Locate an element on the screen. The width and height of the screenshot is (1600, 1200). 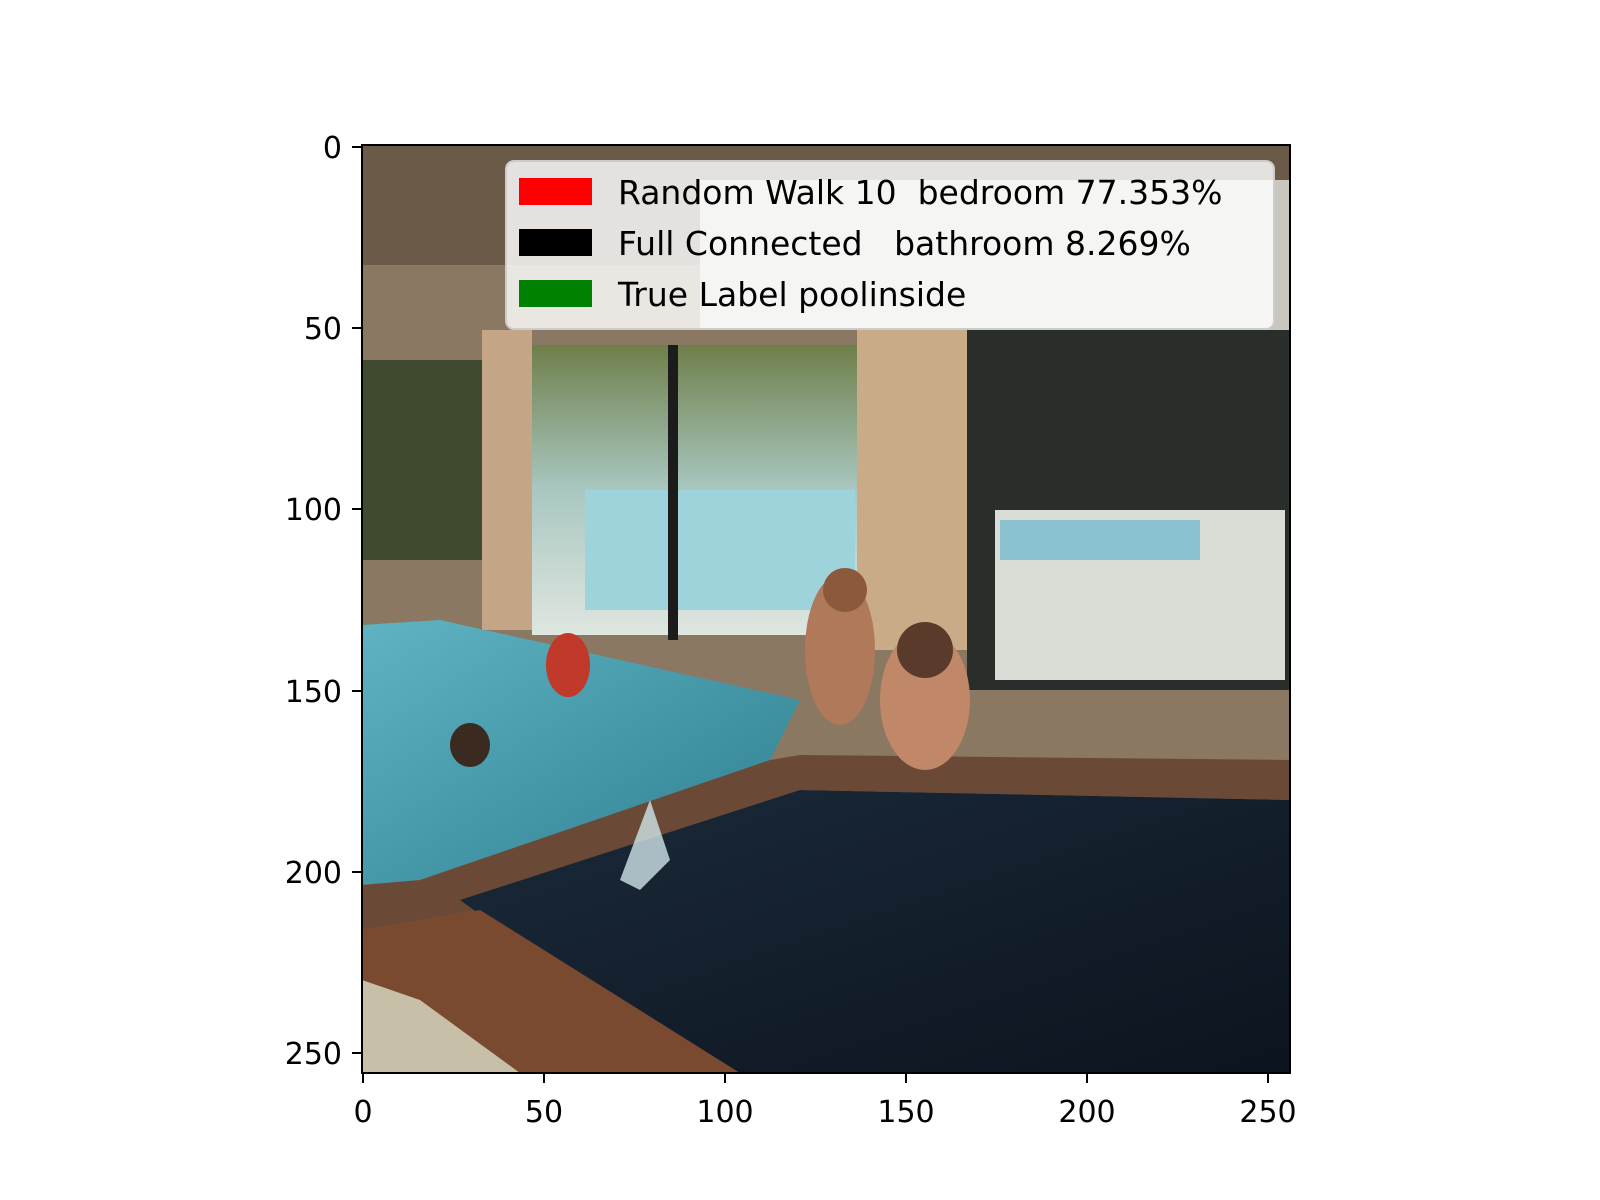
legend-swatch-random-walk is located at coordinates (555, 191).